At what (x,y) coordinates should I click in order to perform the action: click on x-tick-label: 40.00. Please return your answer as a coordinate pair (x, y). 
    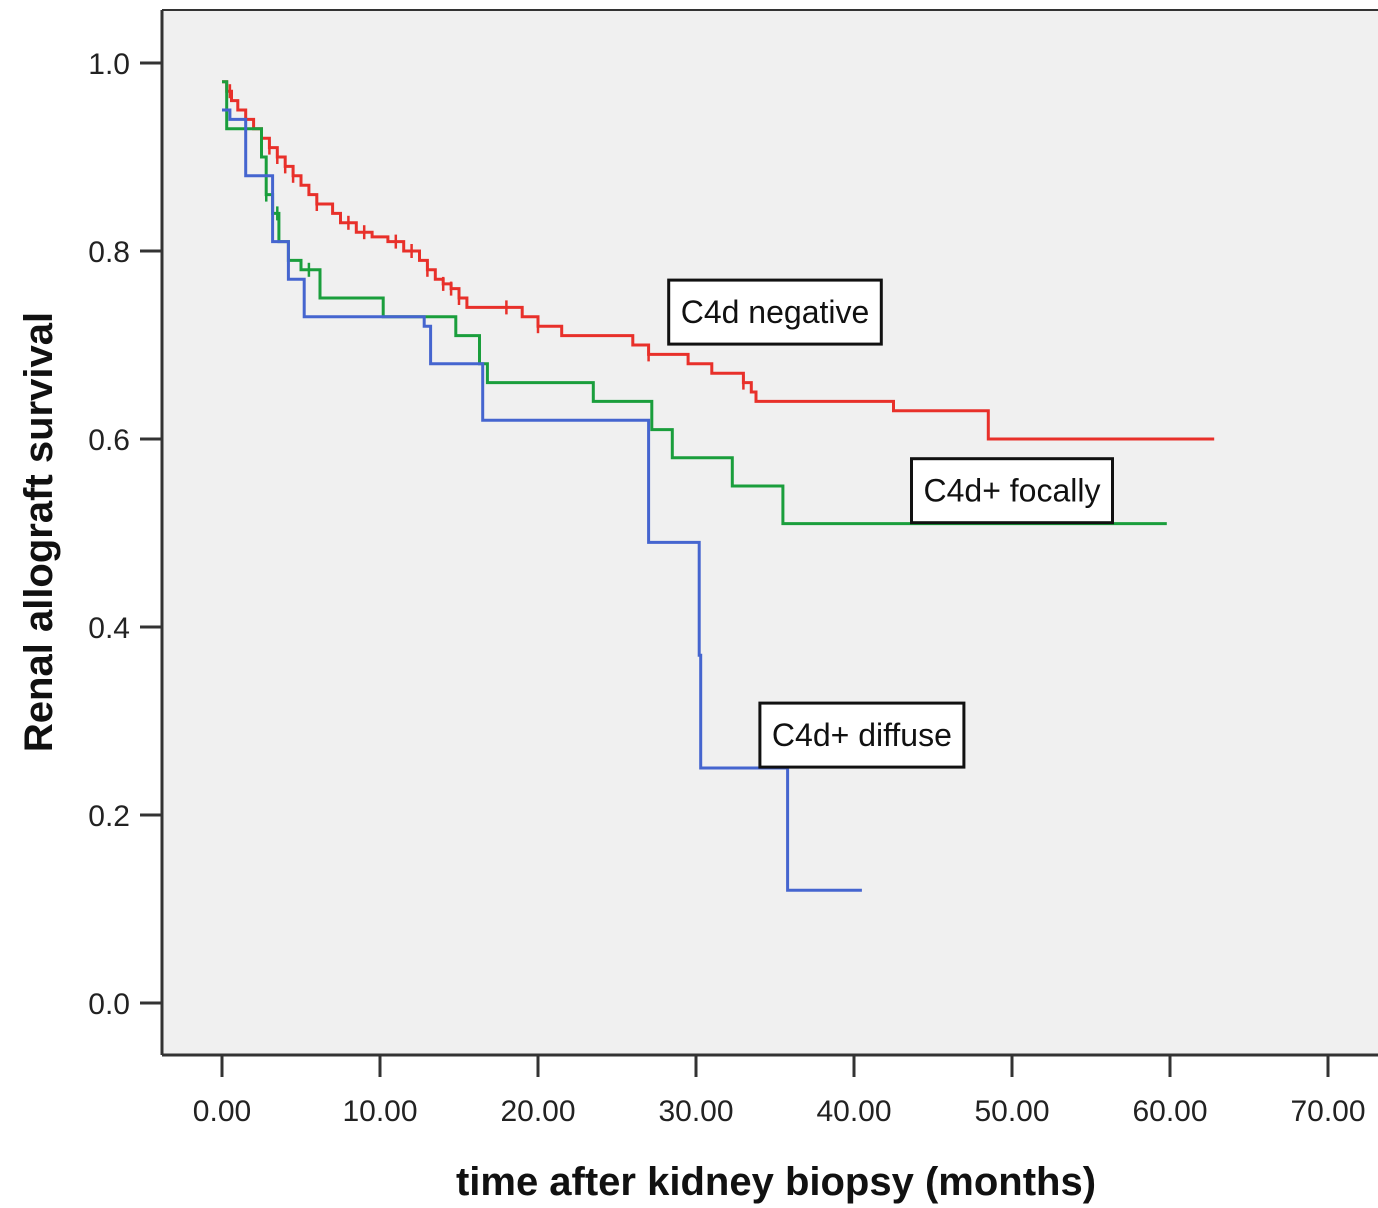
    Looking at the image, I should click on (853, 1111).